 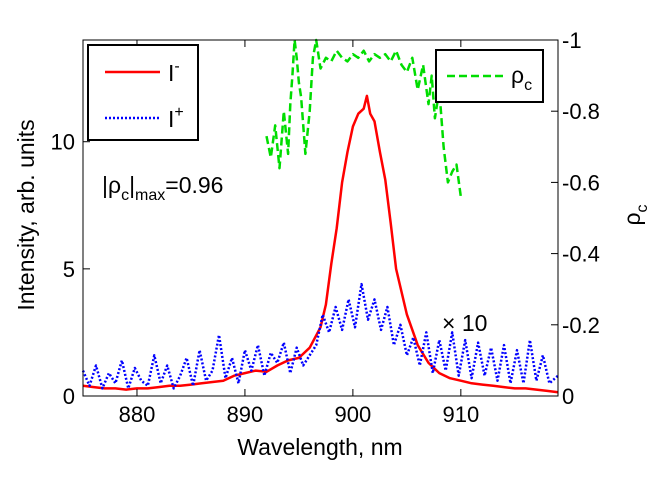 I want to click on y-left-tick-label: 10, so click(x=63, y=142).